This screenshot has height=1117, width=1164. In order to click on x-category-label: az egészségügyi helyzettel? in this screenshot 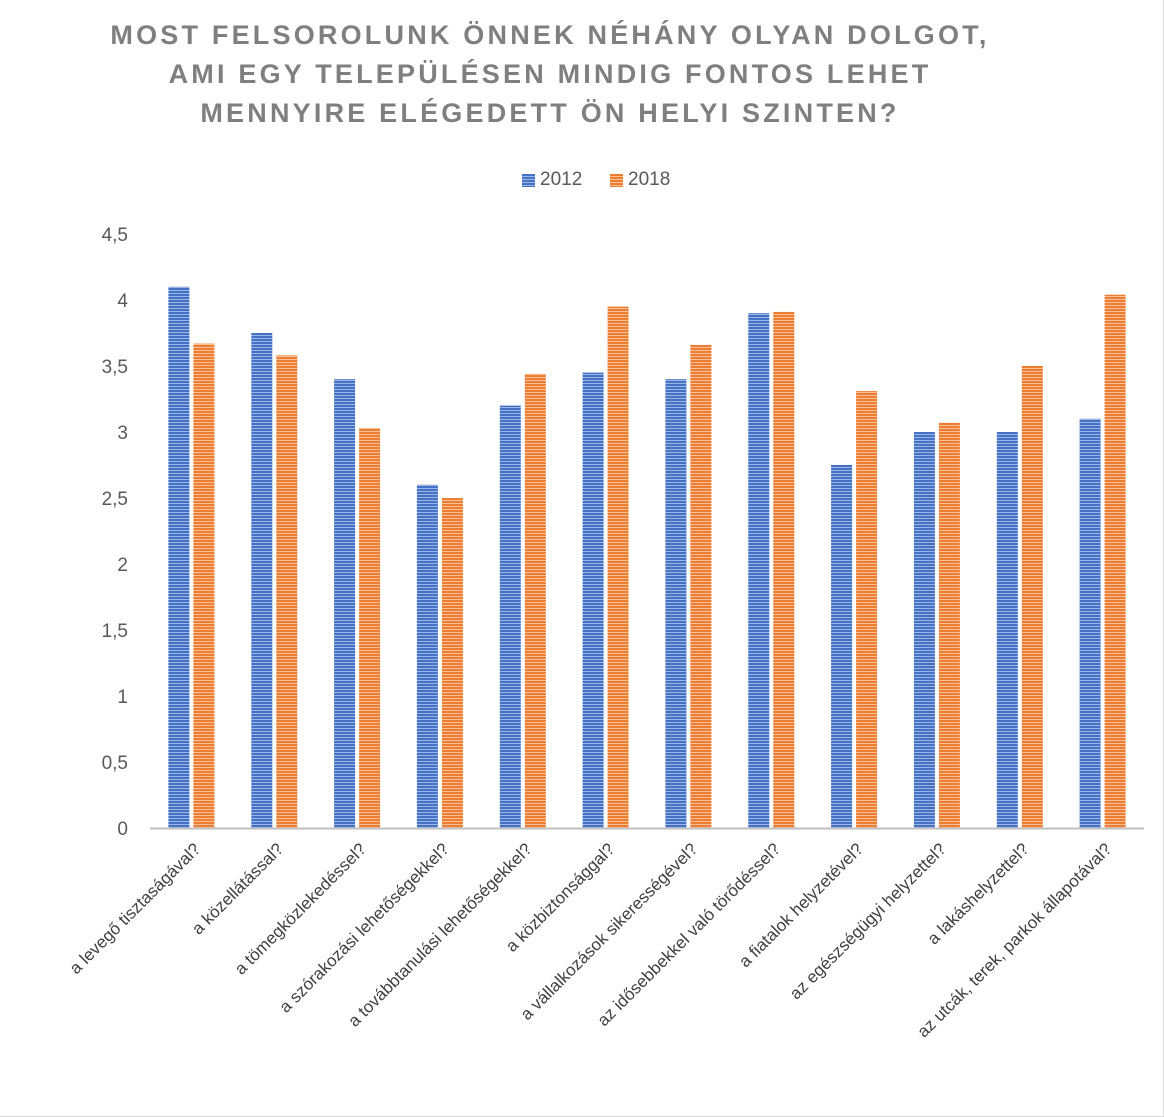, I will do `click(868, 921)`.